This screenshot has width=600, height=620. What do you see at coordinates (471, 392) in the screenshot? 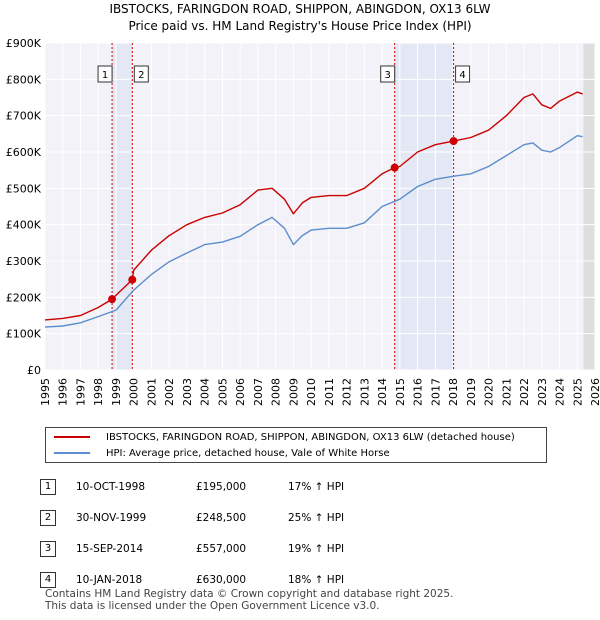
I see `x-tick-label: 2019` at bounding box center [471, 392].